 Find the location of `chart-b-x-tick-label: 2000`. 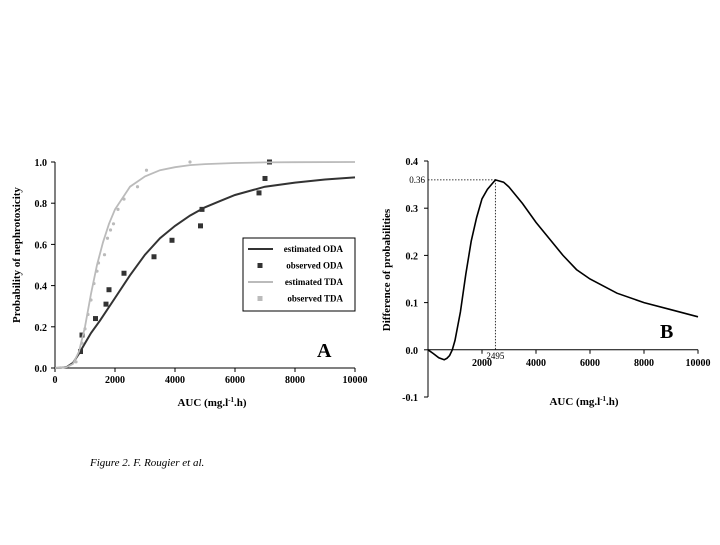

chart-b-x-tick-label: 2000 is located at coordinates (482, 363).